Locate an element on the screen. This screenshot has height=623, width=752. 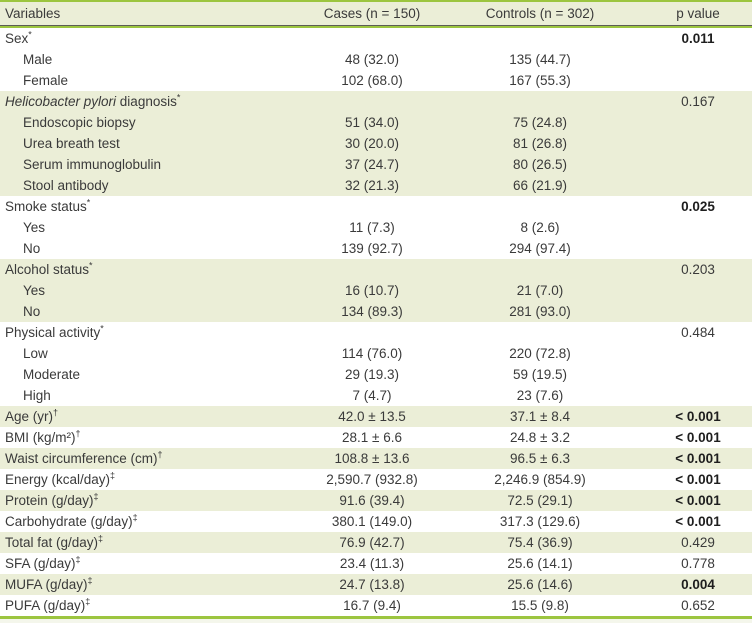
variable-cell: Yes is located at coordinates (154, 290).